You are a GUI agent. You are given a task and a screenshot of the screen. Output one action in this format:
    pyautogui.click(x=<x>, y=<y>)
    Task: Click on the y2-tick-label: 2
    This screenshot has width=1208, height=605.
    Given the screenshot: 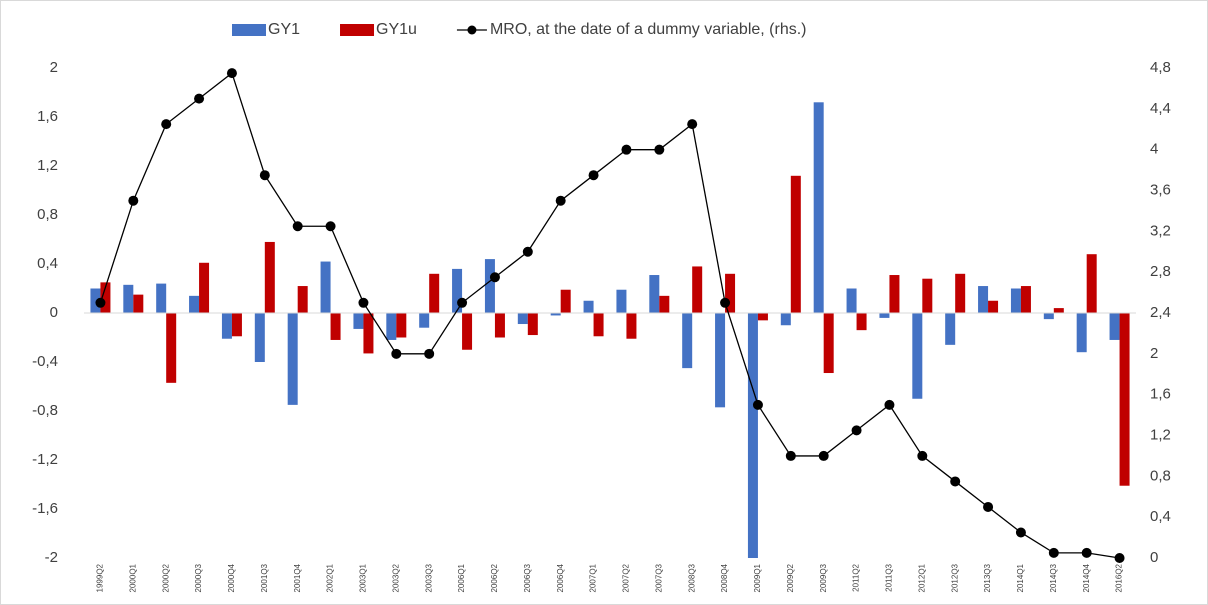 What is the action you would take?
    pyautogui.click(x=1154, y=353)
    